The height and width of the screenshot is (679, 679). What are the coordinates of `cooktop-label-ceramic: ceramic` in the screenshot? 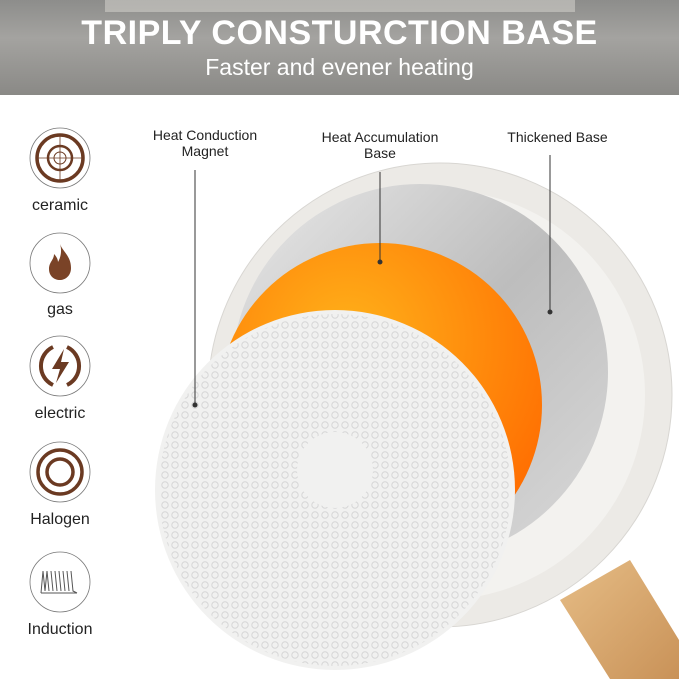 It's located at (59, 205).